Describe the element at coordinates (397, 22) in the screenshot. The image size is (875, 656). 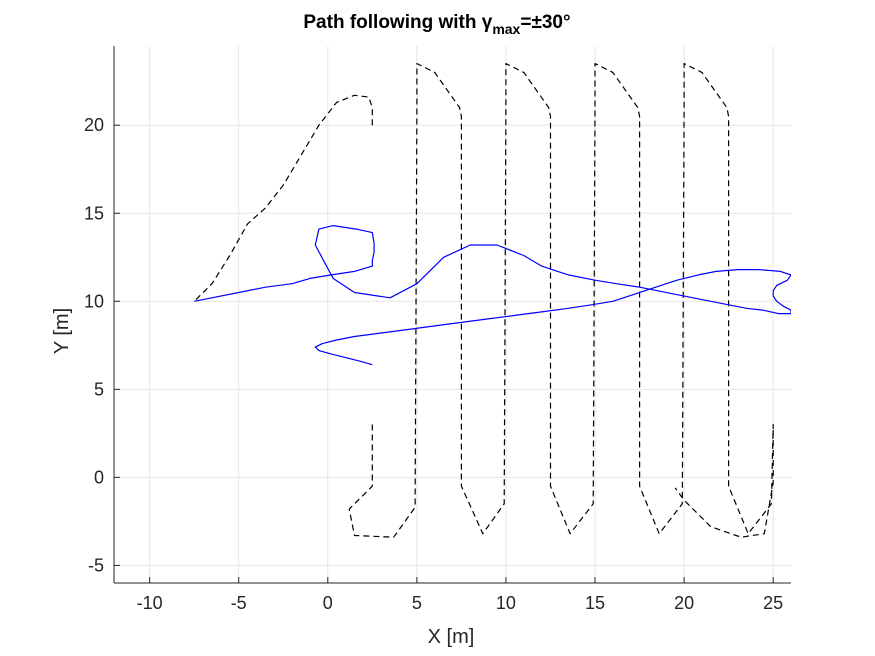
I see `chart-title-main: Path following with γ` at that location.